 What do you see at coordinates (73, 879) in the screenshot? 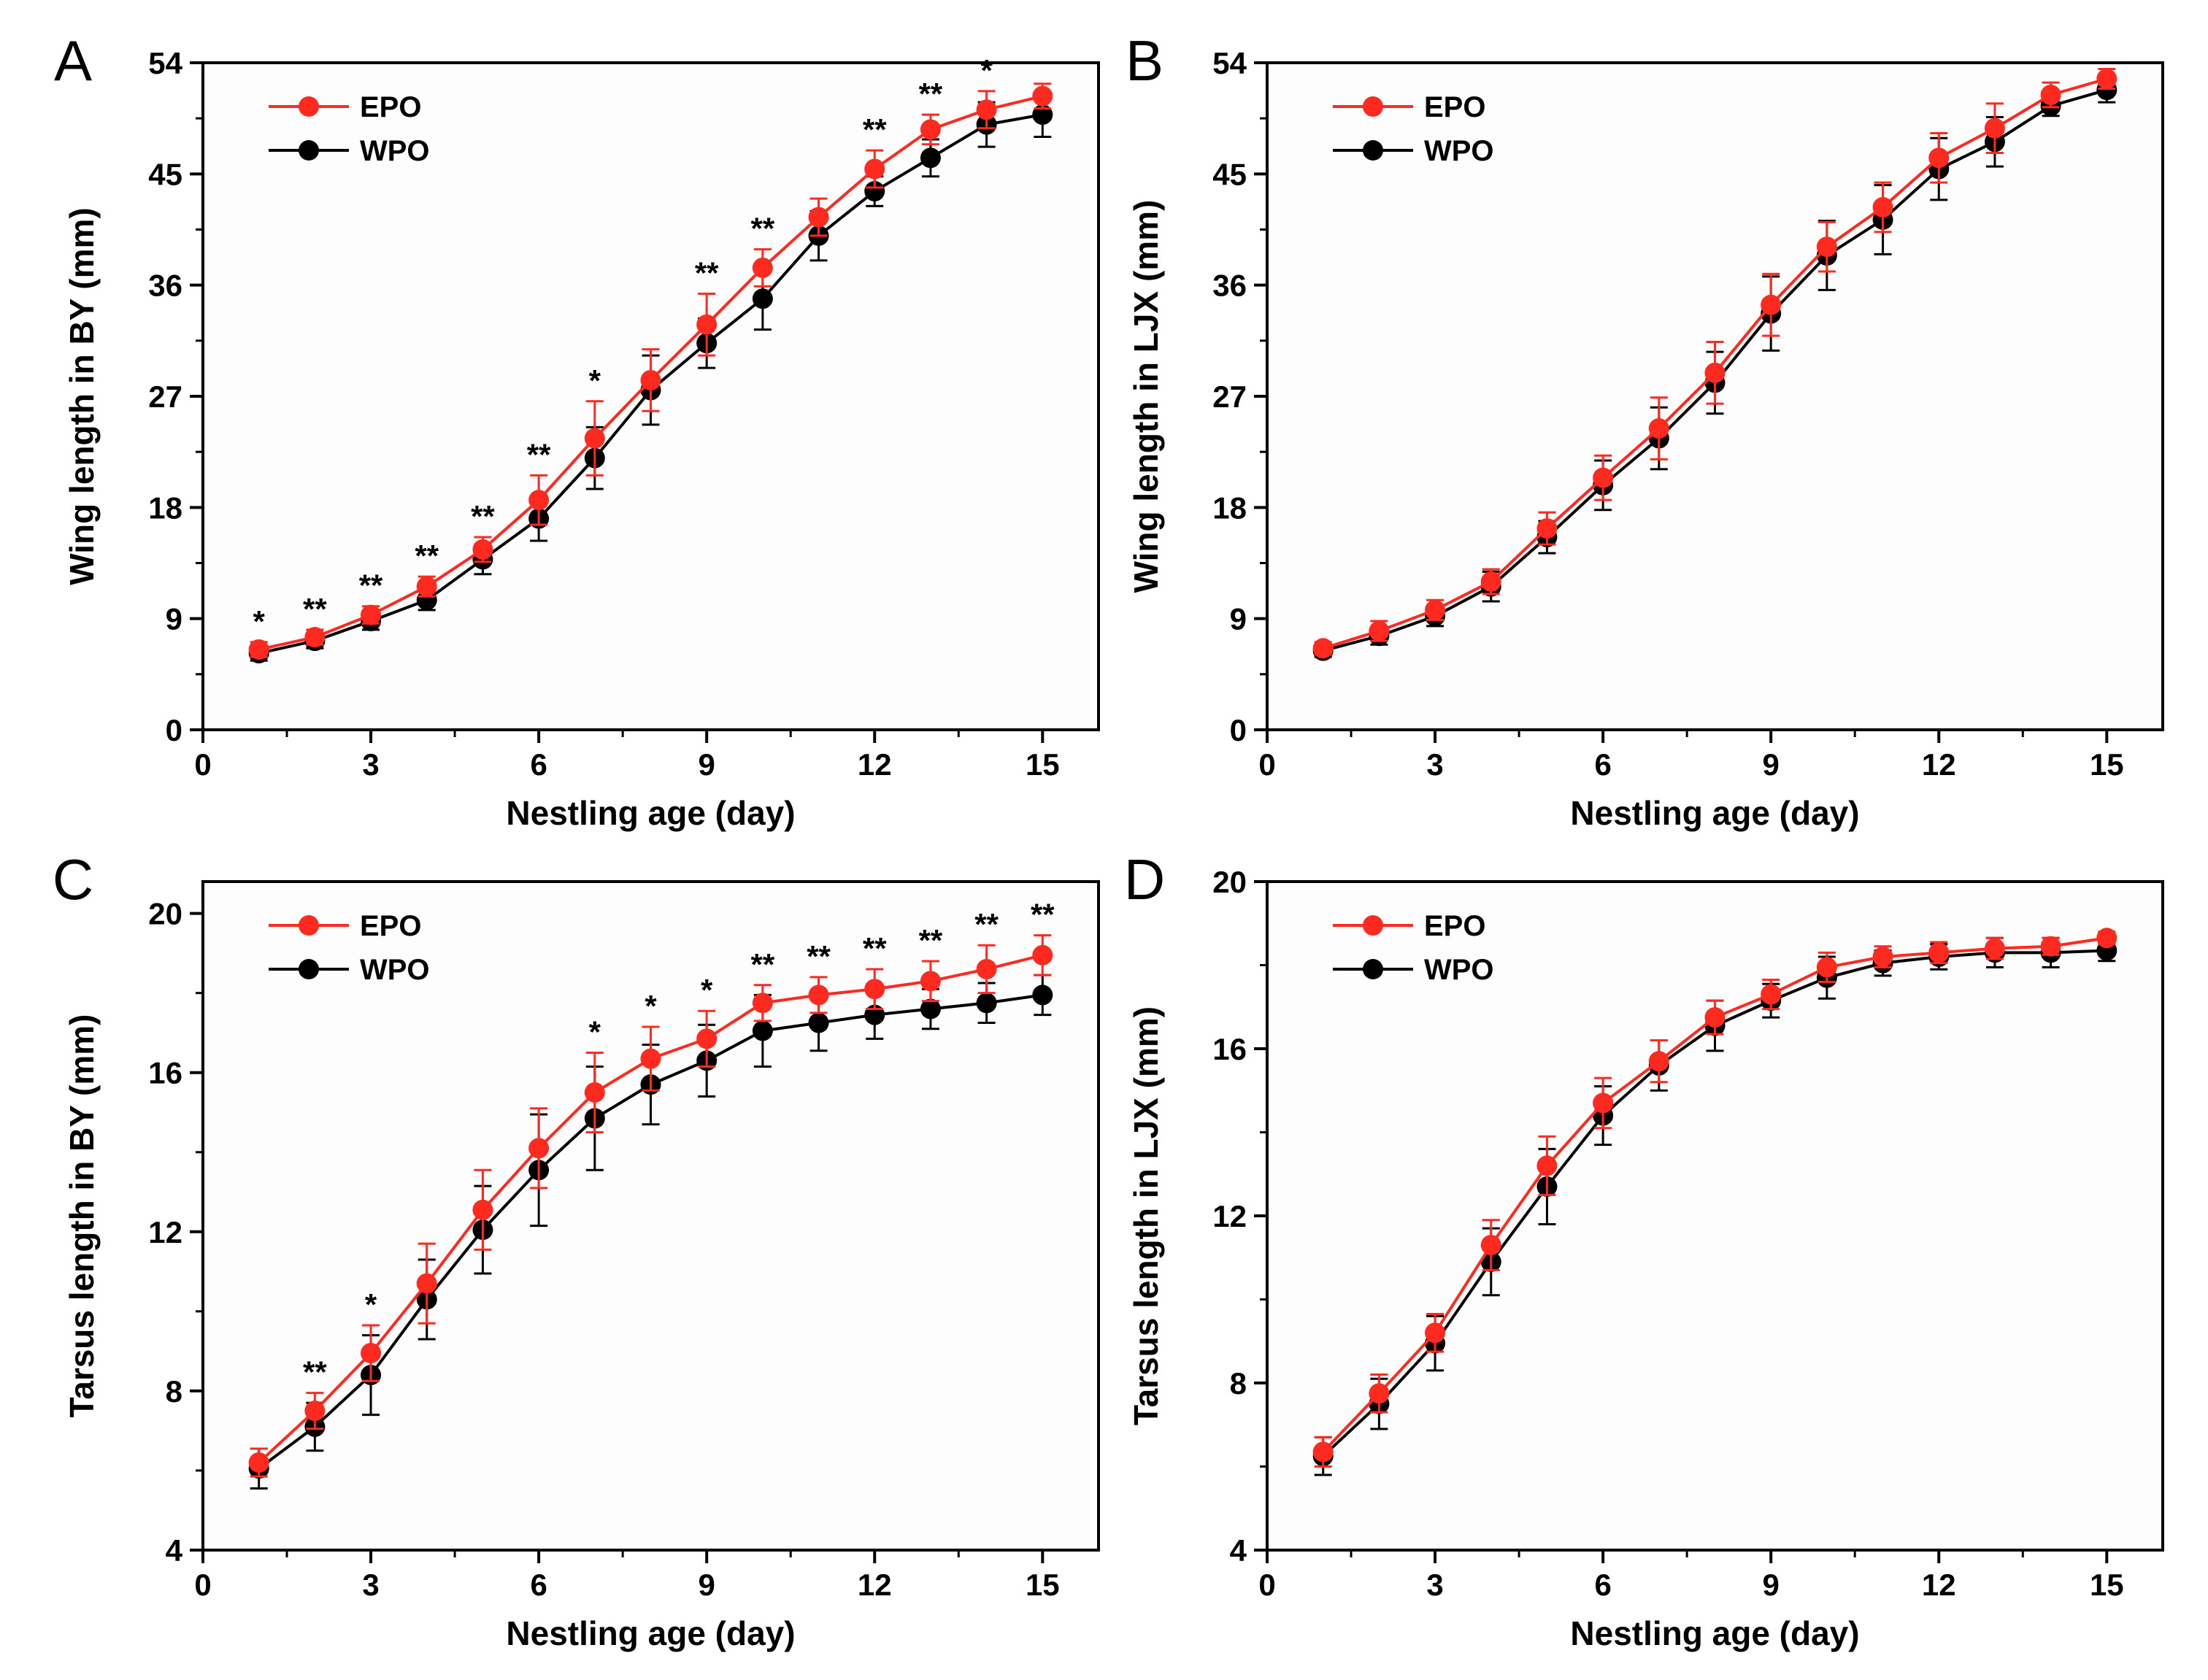
I see `panel-letter: C` at bounding box center [73, 879].